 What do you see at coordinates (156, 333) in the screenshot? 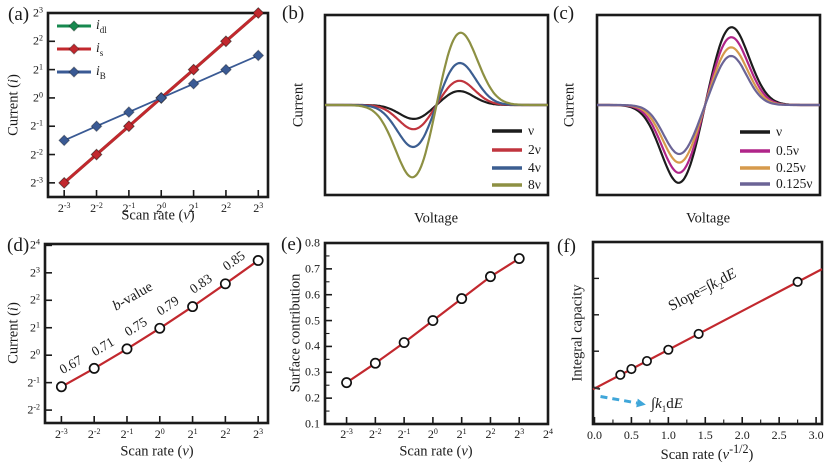
I see `panel-d-frame` at bounding box center [156, 333].